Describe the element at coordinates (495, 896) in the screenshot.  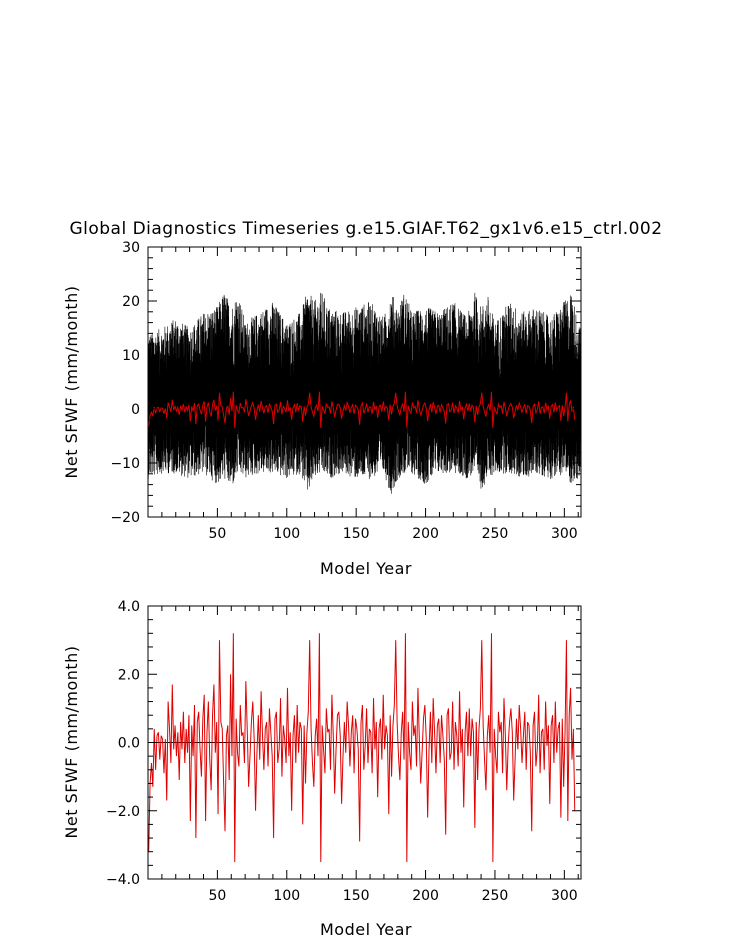
I see `bottom-x-tick-label: 250` at that location.